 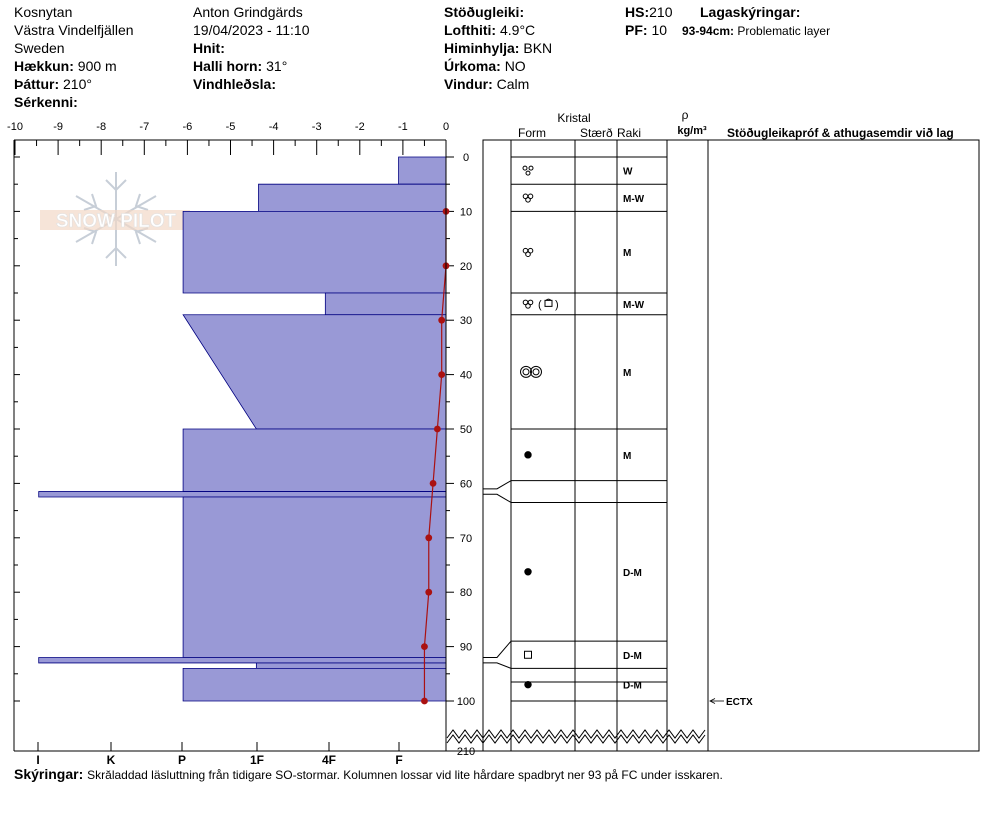 I want to click on depth-tick-label-6: 60, so click(x=466, y=484).